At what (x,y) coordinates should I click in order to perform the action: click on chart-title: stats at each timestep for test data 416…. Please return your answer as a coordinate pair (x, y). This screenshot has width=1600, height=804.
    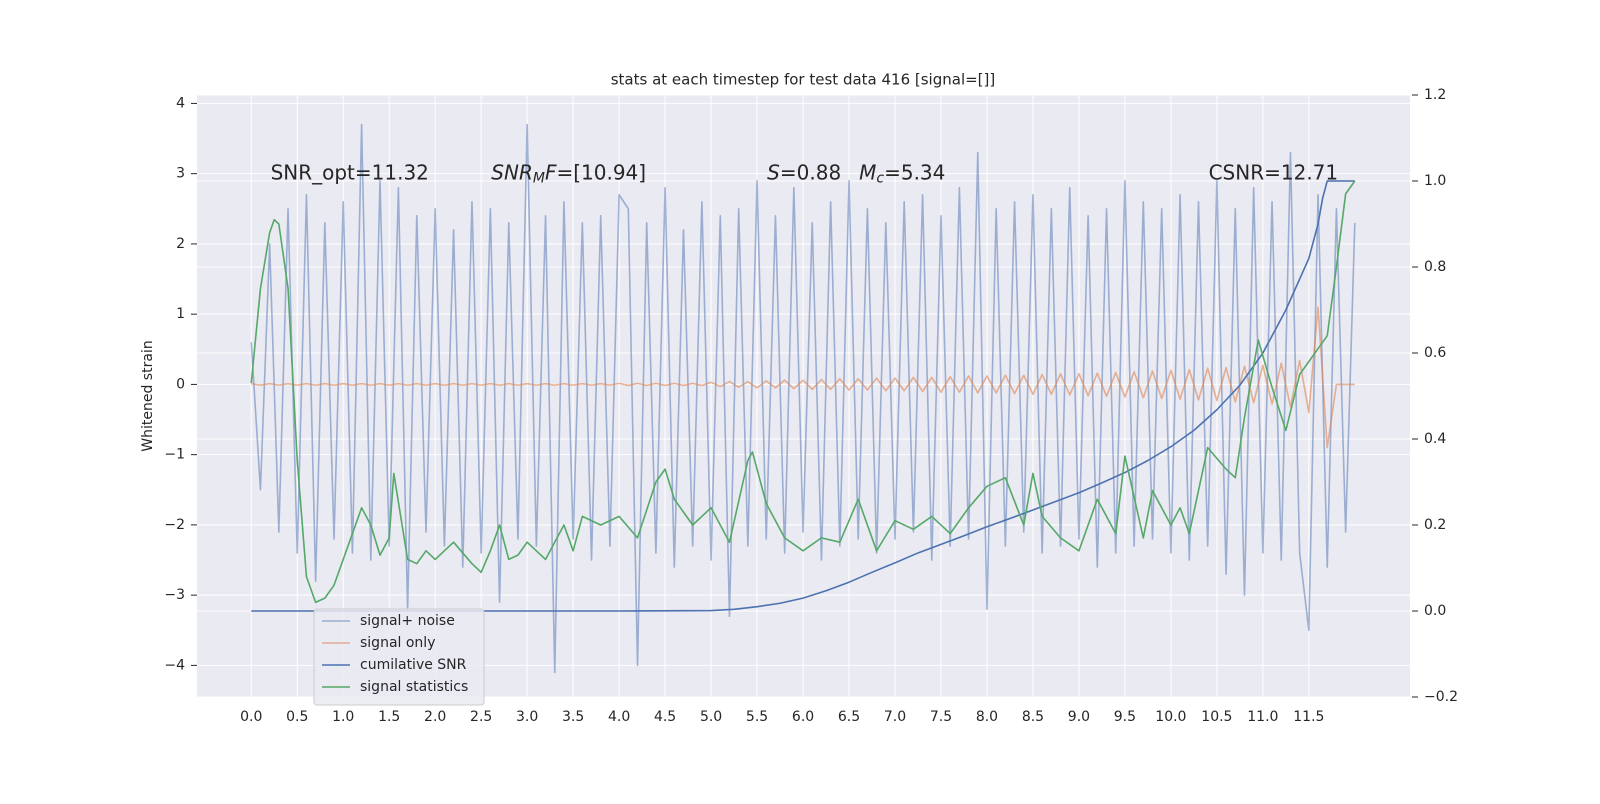
    Looking at the image, I should click on (803, 80).